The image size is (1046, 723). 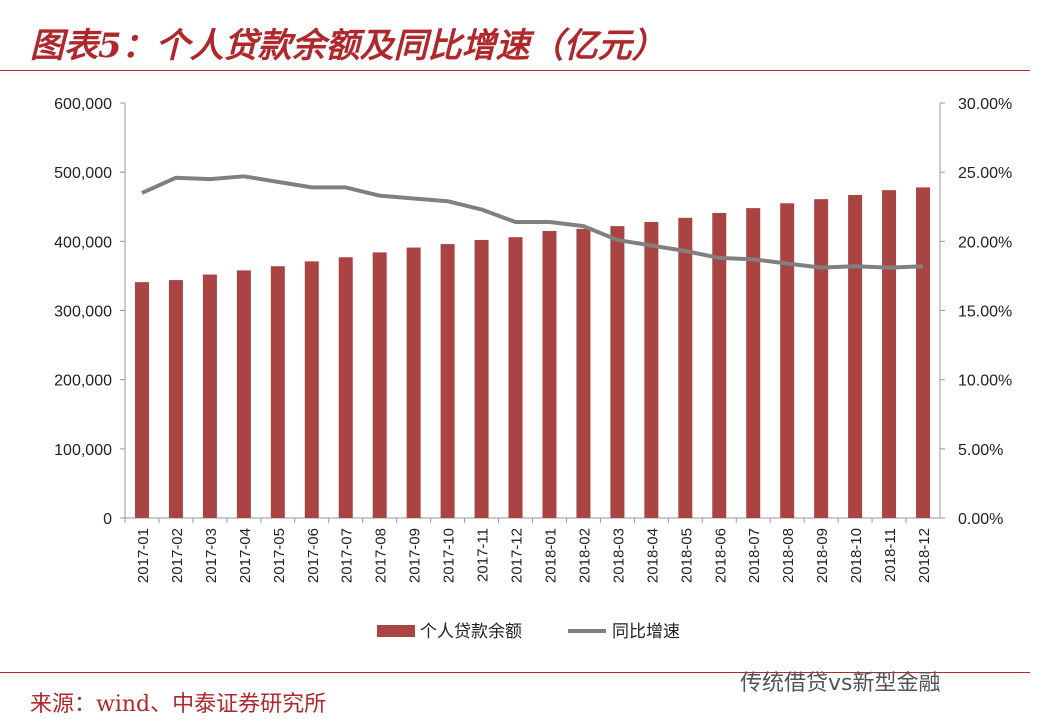 What do you see at coordinates (686, 555) in the screenshot?
I see `x-tick-label: 2018-05` at bounding box center [686, 555].